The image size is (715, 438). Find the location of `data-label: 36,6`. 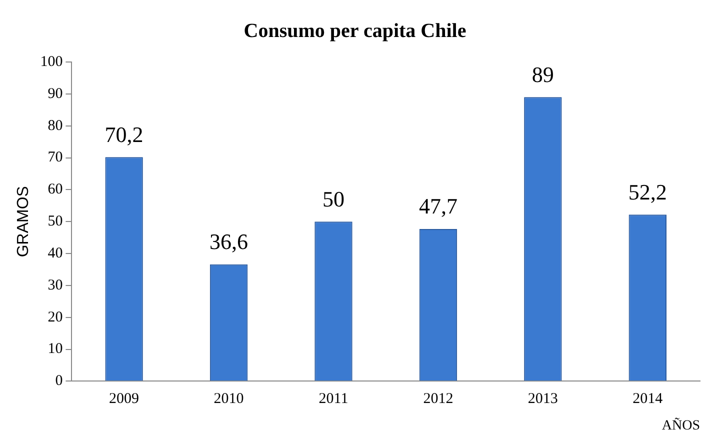

data-label: 36,6 is located at coordinates (229, 241).